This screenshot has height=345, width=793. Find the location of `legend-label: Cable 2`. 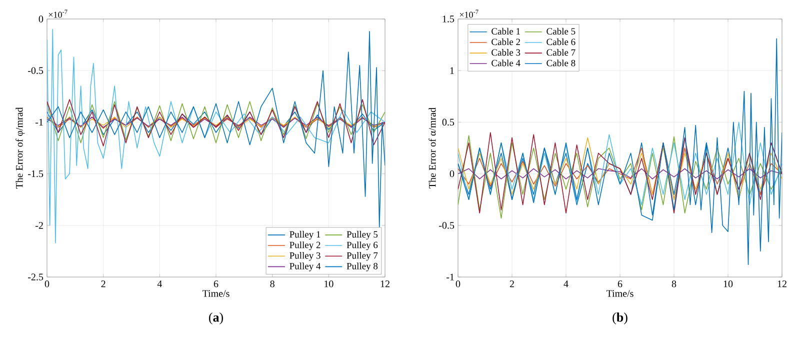

legend-label: Cable 2 is located at coordinates (506, 42).